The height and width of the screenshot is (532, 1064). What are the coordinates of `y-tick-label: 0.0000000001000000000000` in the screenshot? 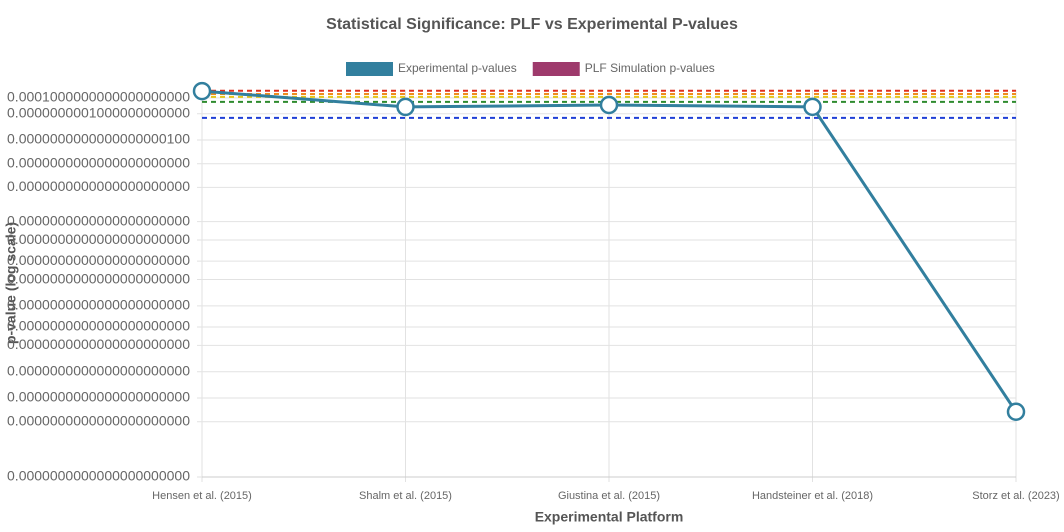 It's located at (98, 112).